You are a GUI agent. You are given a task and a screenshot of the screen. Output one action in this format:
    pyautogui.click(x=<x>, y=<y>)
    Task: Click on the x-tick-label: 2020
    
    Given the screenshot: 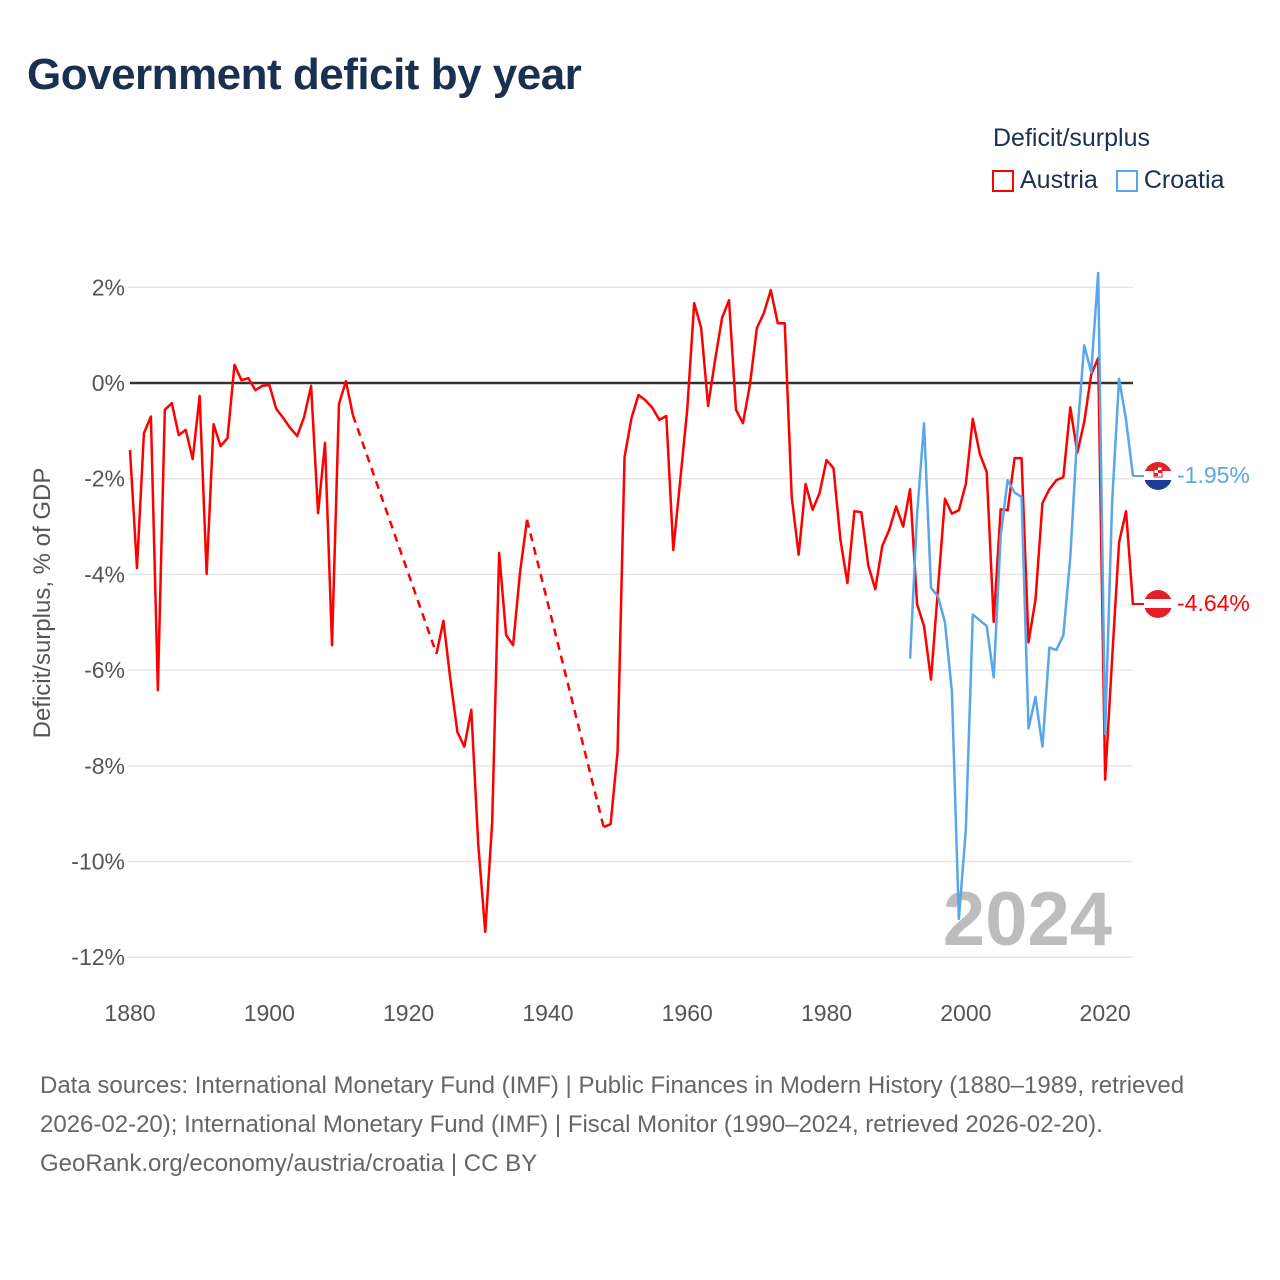 What is the action you would take?
    pyautogui.click(x=1105, y=1013)
    